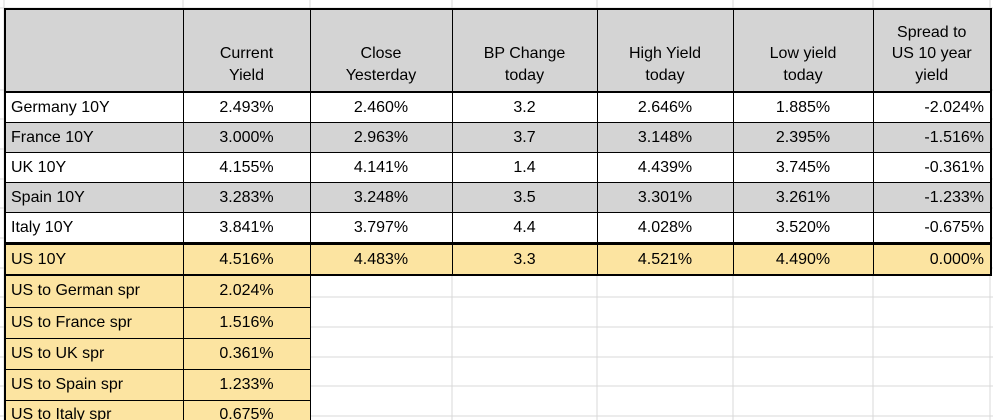 Image resolution: width=993 pixels, height=420 pixels. I want to click on value-cell: -0.361%, so click(932, 167).